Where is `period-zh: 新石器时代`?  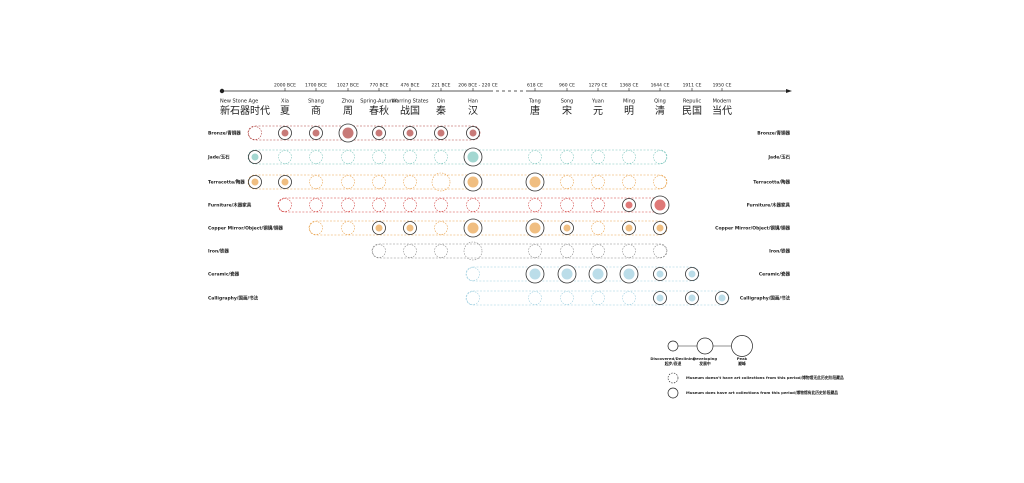 period-zh: 新石器时代 is located at coordinates (245, 110).